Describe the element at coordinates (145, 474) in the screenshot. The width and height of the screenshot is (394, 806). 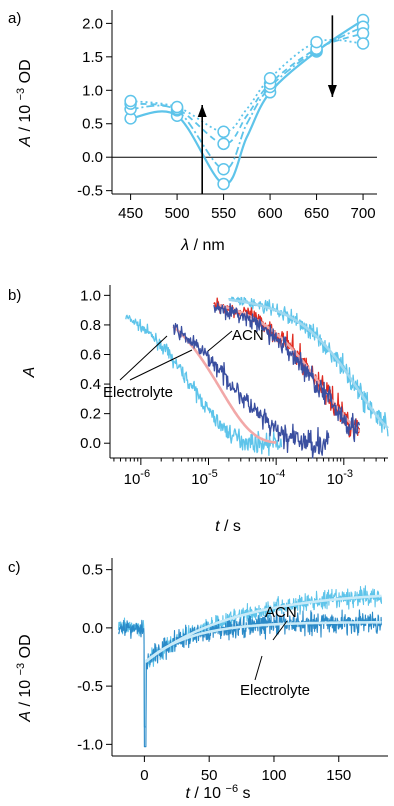
I see `panel-b-xtick-exp: -6` at that location.